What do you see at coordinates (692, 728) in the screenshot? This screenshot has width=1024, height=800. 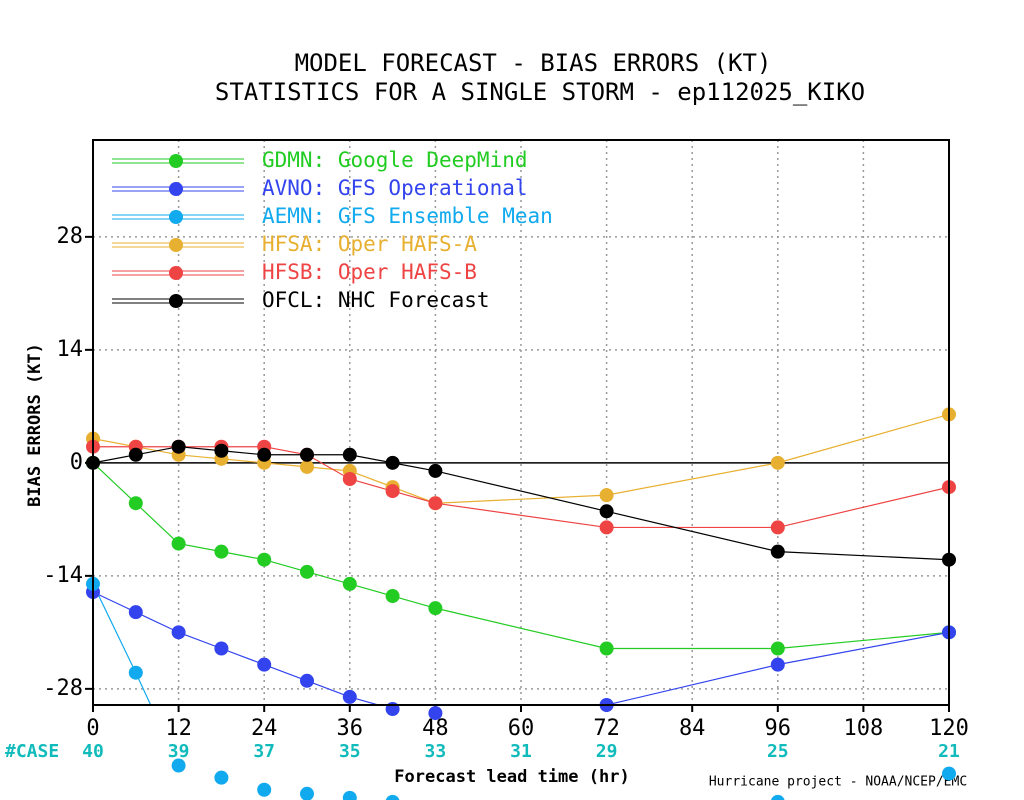 I see `x-tick-label: 84` at bounding box center [692, 728].